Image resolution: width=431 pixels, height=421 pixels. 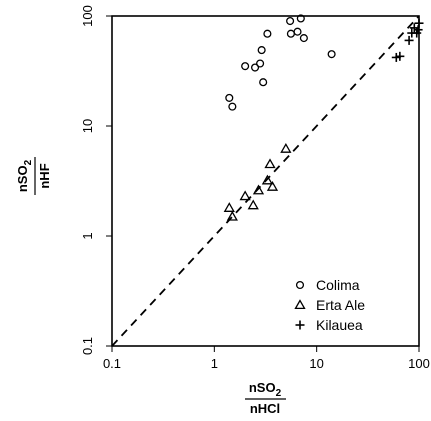 What do you see at coordinates (316, 363) in the screenshot?
I see `x-tick-label: 10` at bounding box center [316, 363].